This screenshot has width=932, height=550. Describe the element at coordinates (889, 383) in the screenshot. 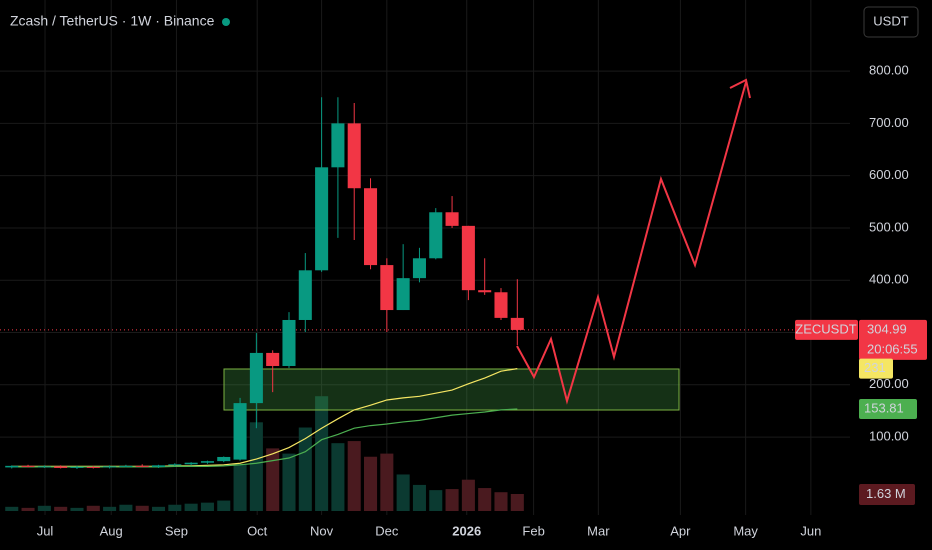

I see `y-tick-label: 200.00` at that location.